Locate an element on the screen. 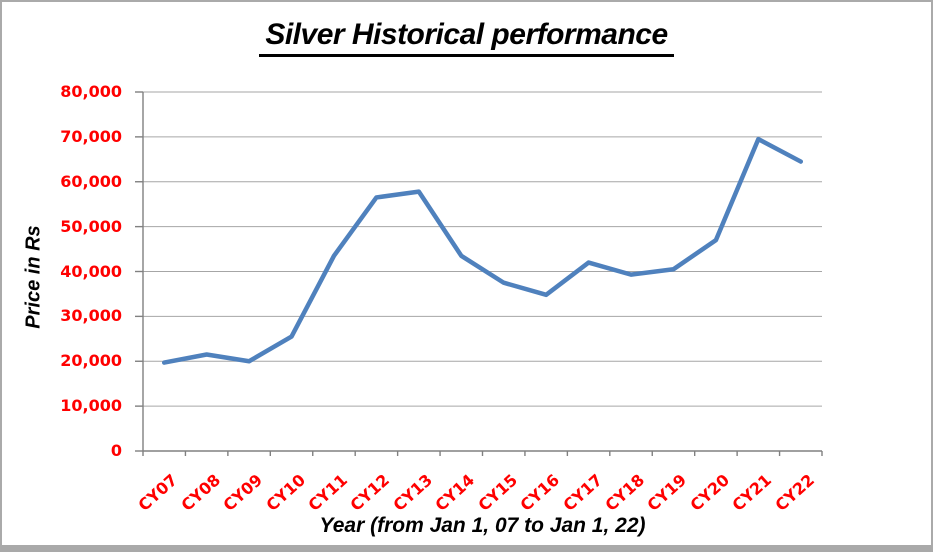 The image size is (933, 552). y-tick-label: 30,000 is located at coordinates (91, 316).